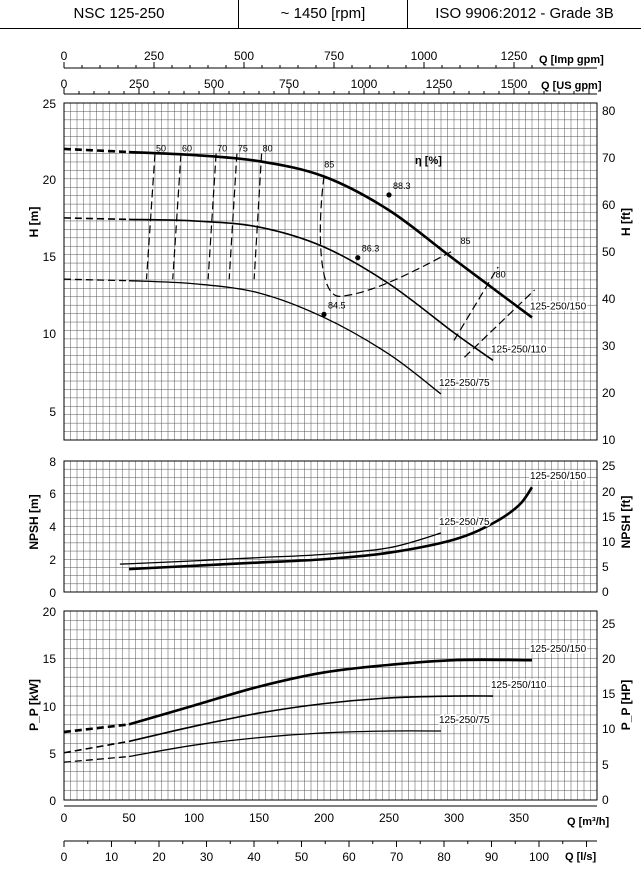 The height and width of the screenshot is (877, 641). Describe the element at coordinates (609, 694) in the screenshot. I see `p-hp-tick-label: 15` at that location.